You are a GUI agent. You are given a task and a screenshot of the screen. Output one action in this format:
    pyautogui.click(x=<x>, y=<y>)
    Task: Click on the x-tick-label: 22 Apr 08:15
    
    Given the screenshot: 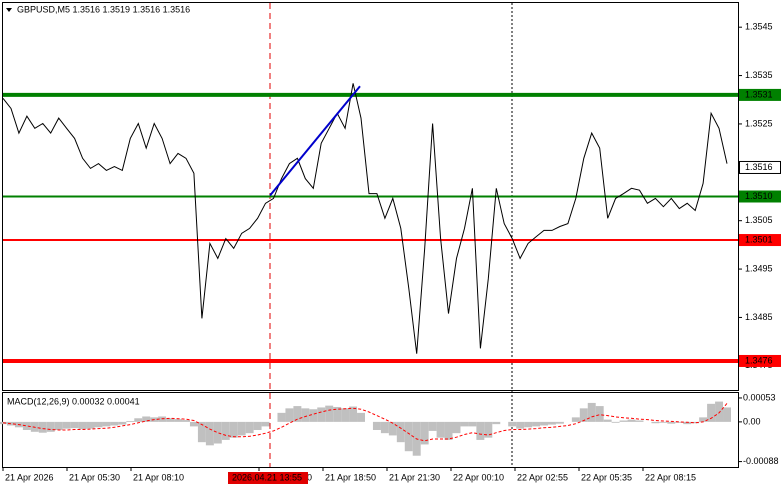 What is the action you would take?
    pyautogui.click(x=670, y=477)
    